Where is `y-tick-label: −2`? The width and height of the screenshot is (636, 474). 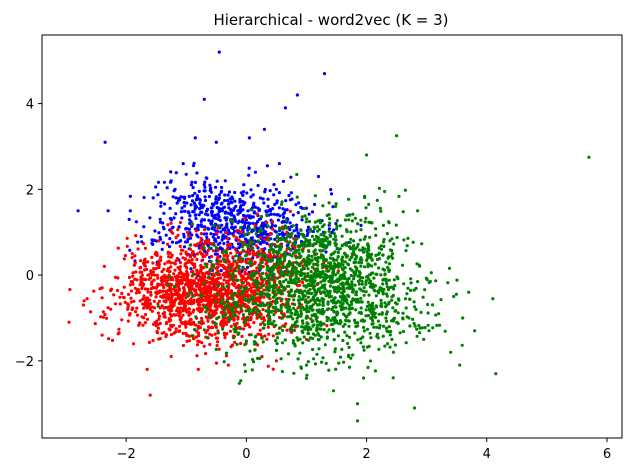 y-tick-label: −2 is located at coordinates (24, 362).